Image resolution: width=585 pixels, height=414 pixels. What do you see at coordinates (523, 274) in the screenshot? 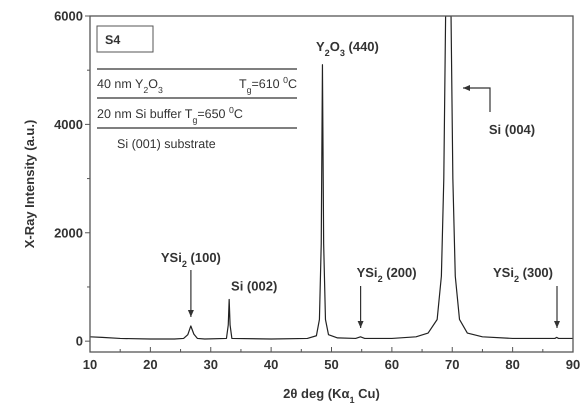
I see `annotation: YSi$_{2}$ (300)` at bounding box center [523, 274].